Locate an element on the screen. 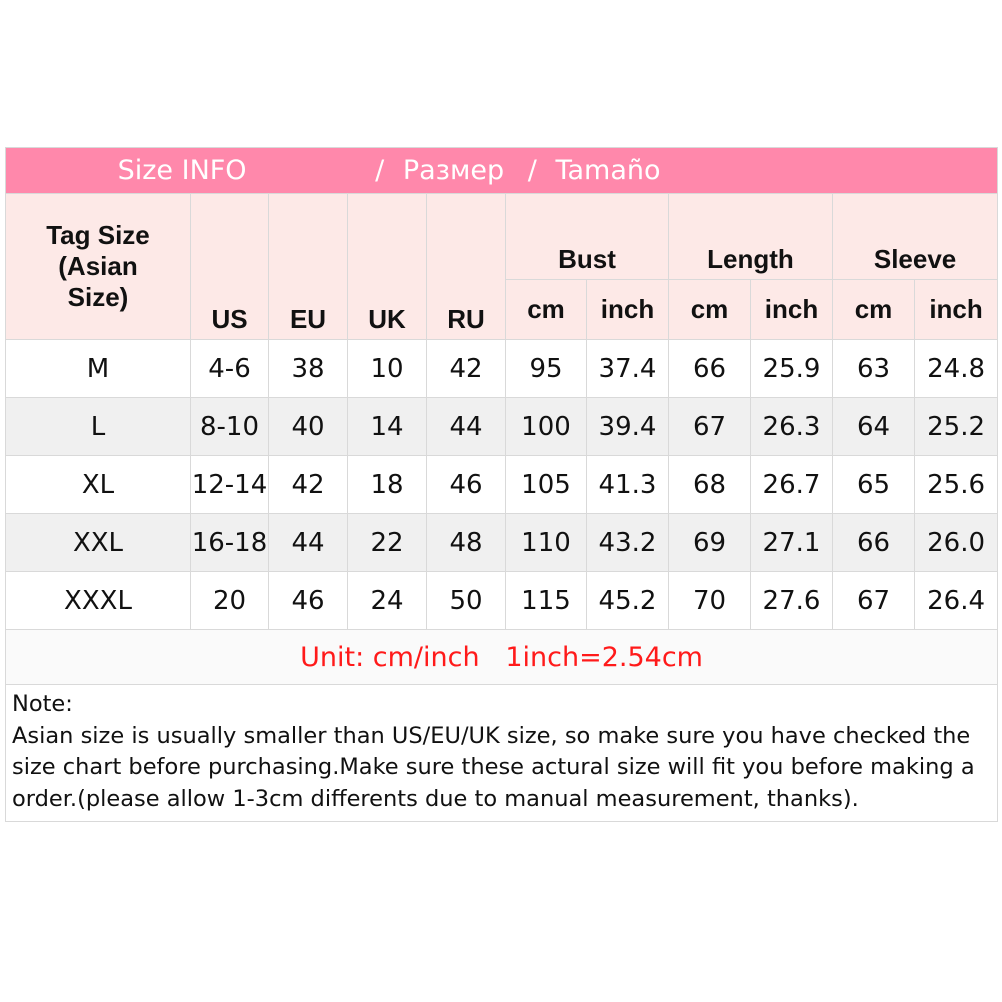 The image size is (1002, 1002). table-cell: 65 is located at coordinates (873, 484).